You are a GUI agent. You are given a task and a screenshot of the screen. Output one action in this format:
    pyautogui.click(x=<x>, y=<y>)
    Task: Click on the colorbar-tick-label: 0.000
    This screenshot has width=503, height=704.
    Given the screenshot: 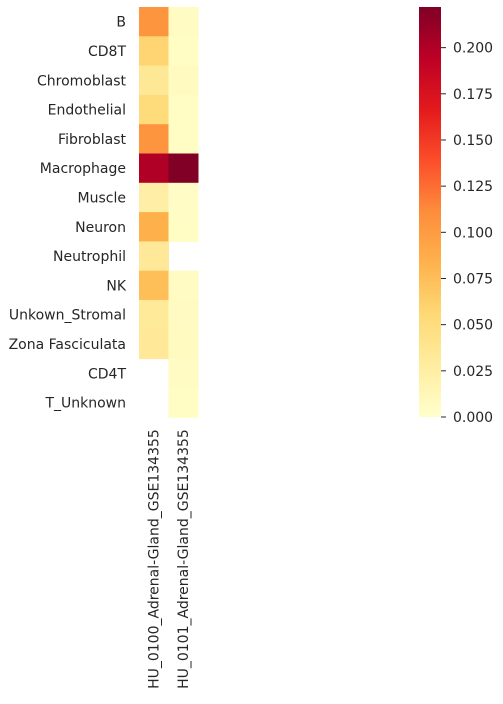 What is the action you would take?
    pyautogui.click(x=473, y=418)
    